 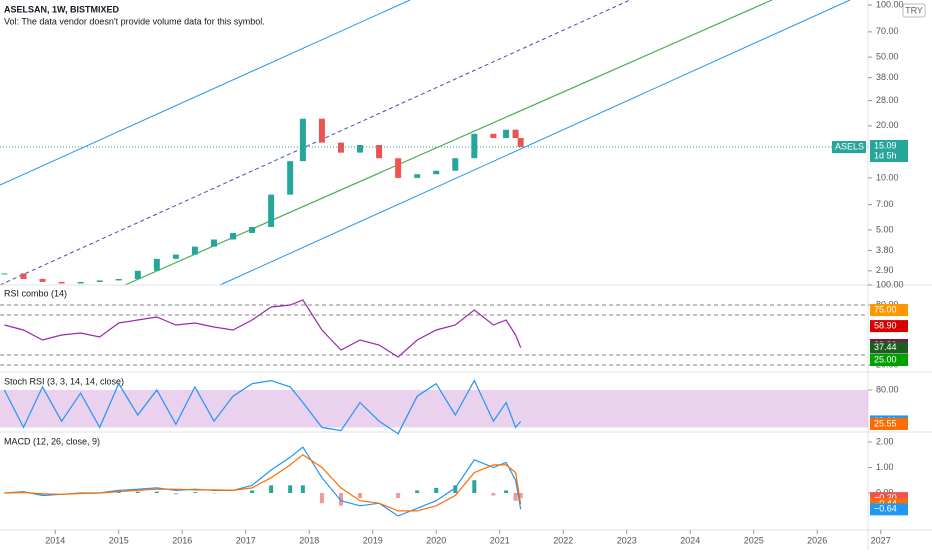 I want to click on y-tick-label: 5.00, so click(x=885, y=229).